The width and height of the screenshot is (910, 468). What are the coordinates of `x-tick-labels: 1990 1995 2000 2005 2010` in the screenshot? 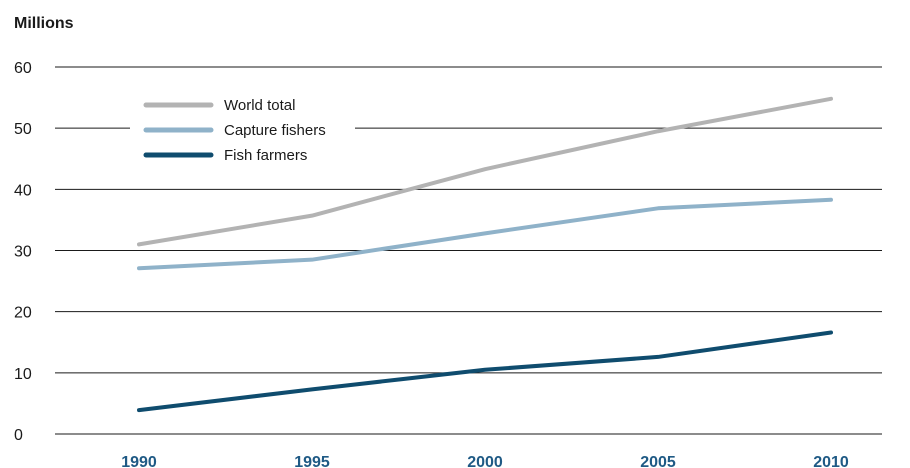 It's located at (485, 461).